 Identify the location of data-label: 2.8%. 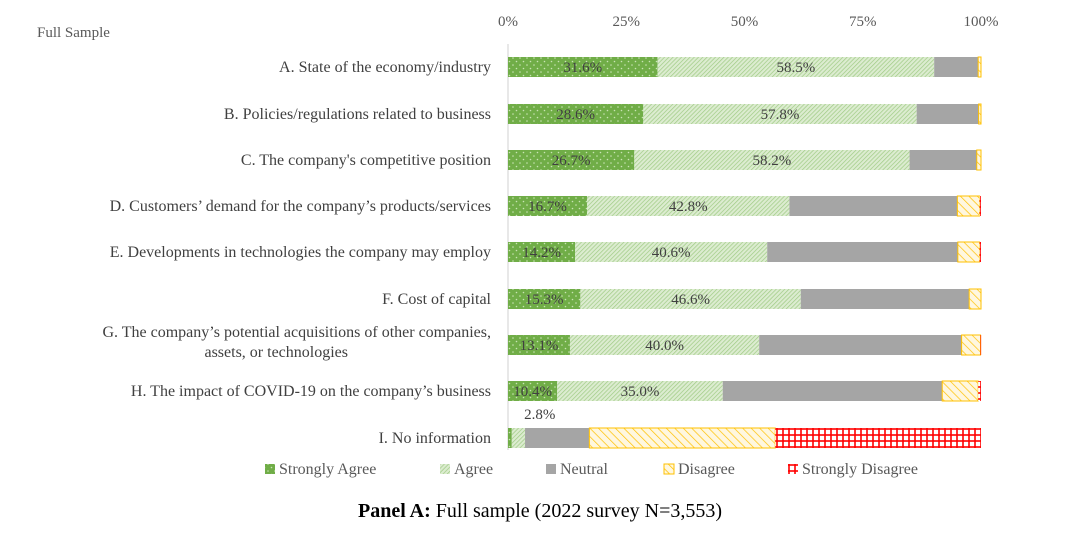
(539, 415).